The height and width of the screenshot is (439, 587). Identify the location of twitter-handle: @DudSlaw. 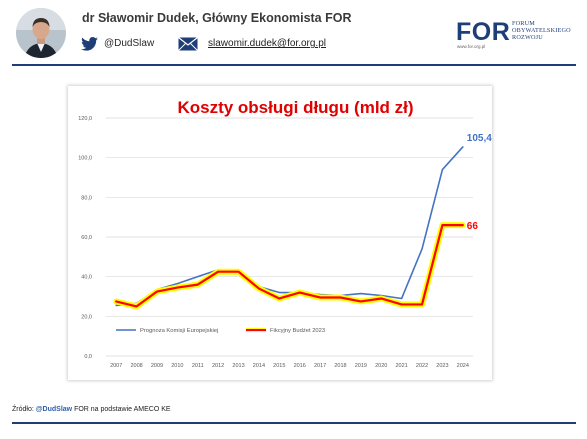
(129, 43).